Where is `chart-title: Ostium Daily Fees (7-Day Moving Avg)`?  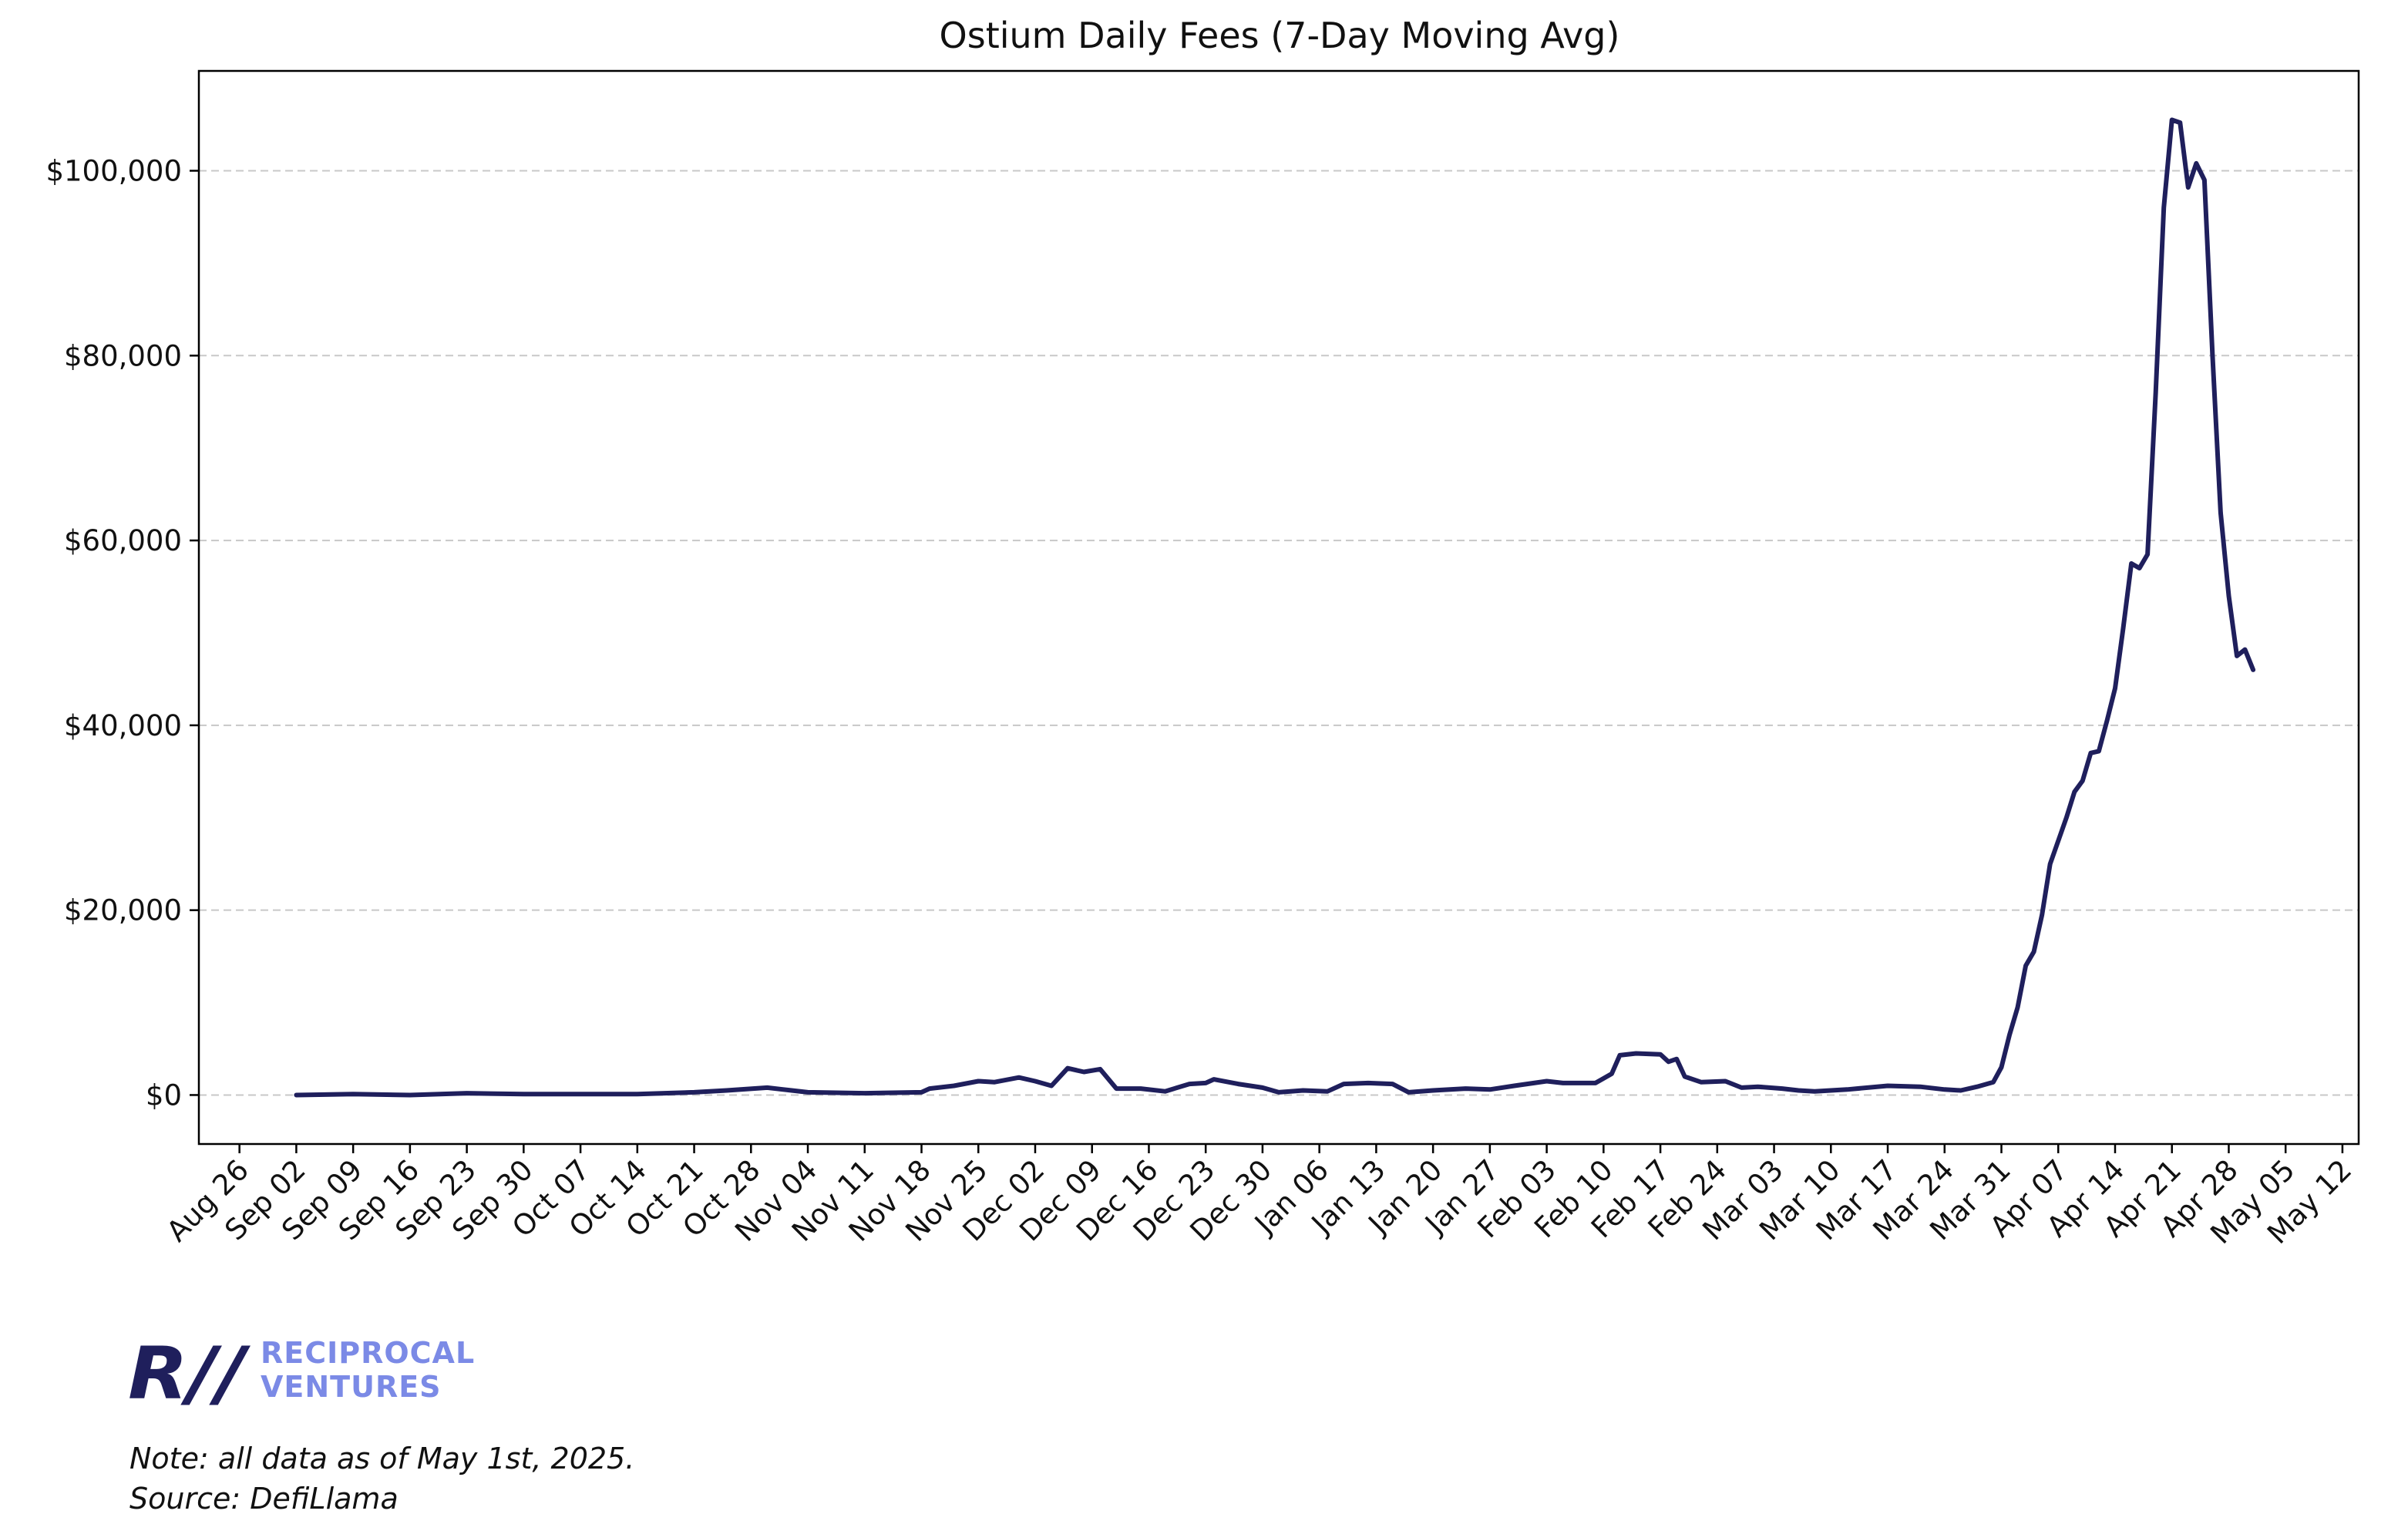 chart-title: Ostium Daily Fees (7-Day Moving Avg) is located at coordinates (1280, 35).